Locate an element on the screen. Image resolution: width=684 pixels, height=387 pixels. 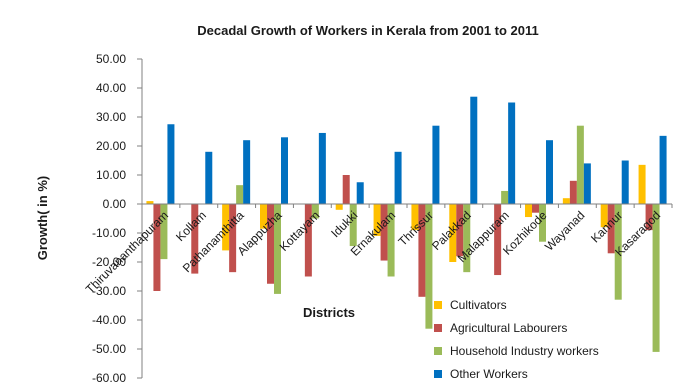
y-tick-label: 20.00 is located at coordinates (111, 146).